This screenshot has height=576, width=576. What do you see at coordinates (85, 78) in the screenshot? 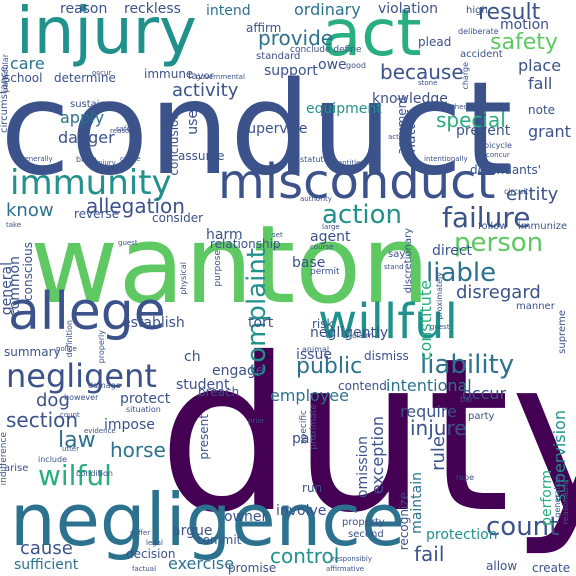
I see `word-determine: determine` at bounding box center [85, 78].